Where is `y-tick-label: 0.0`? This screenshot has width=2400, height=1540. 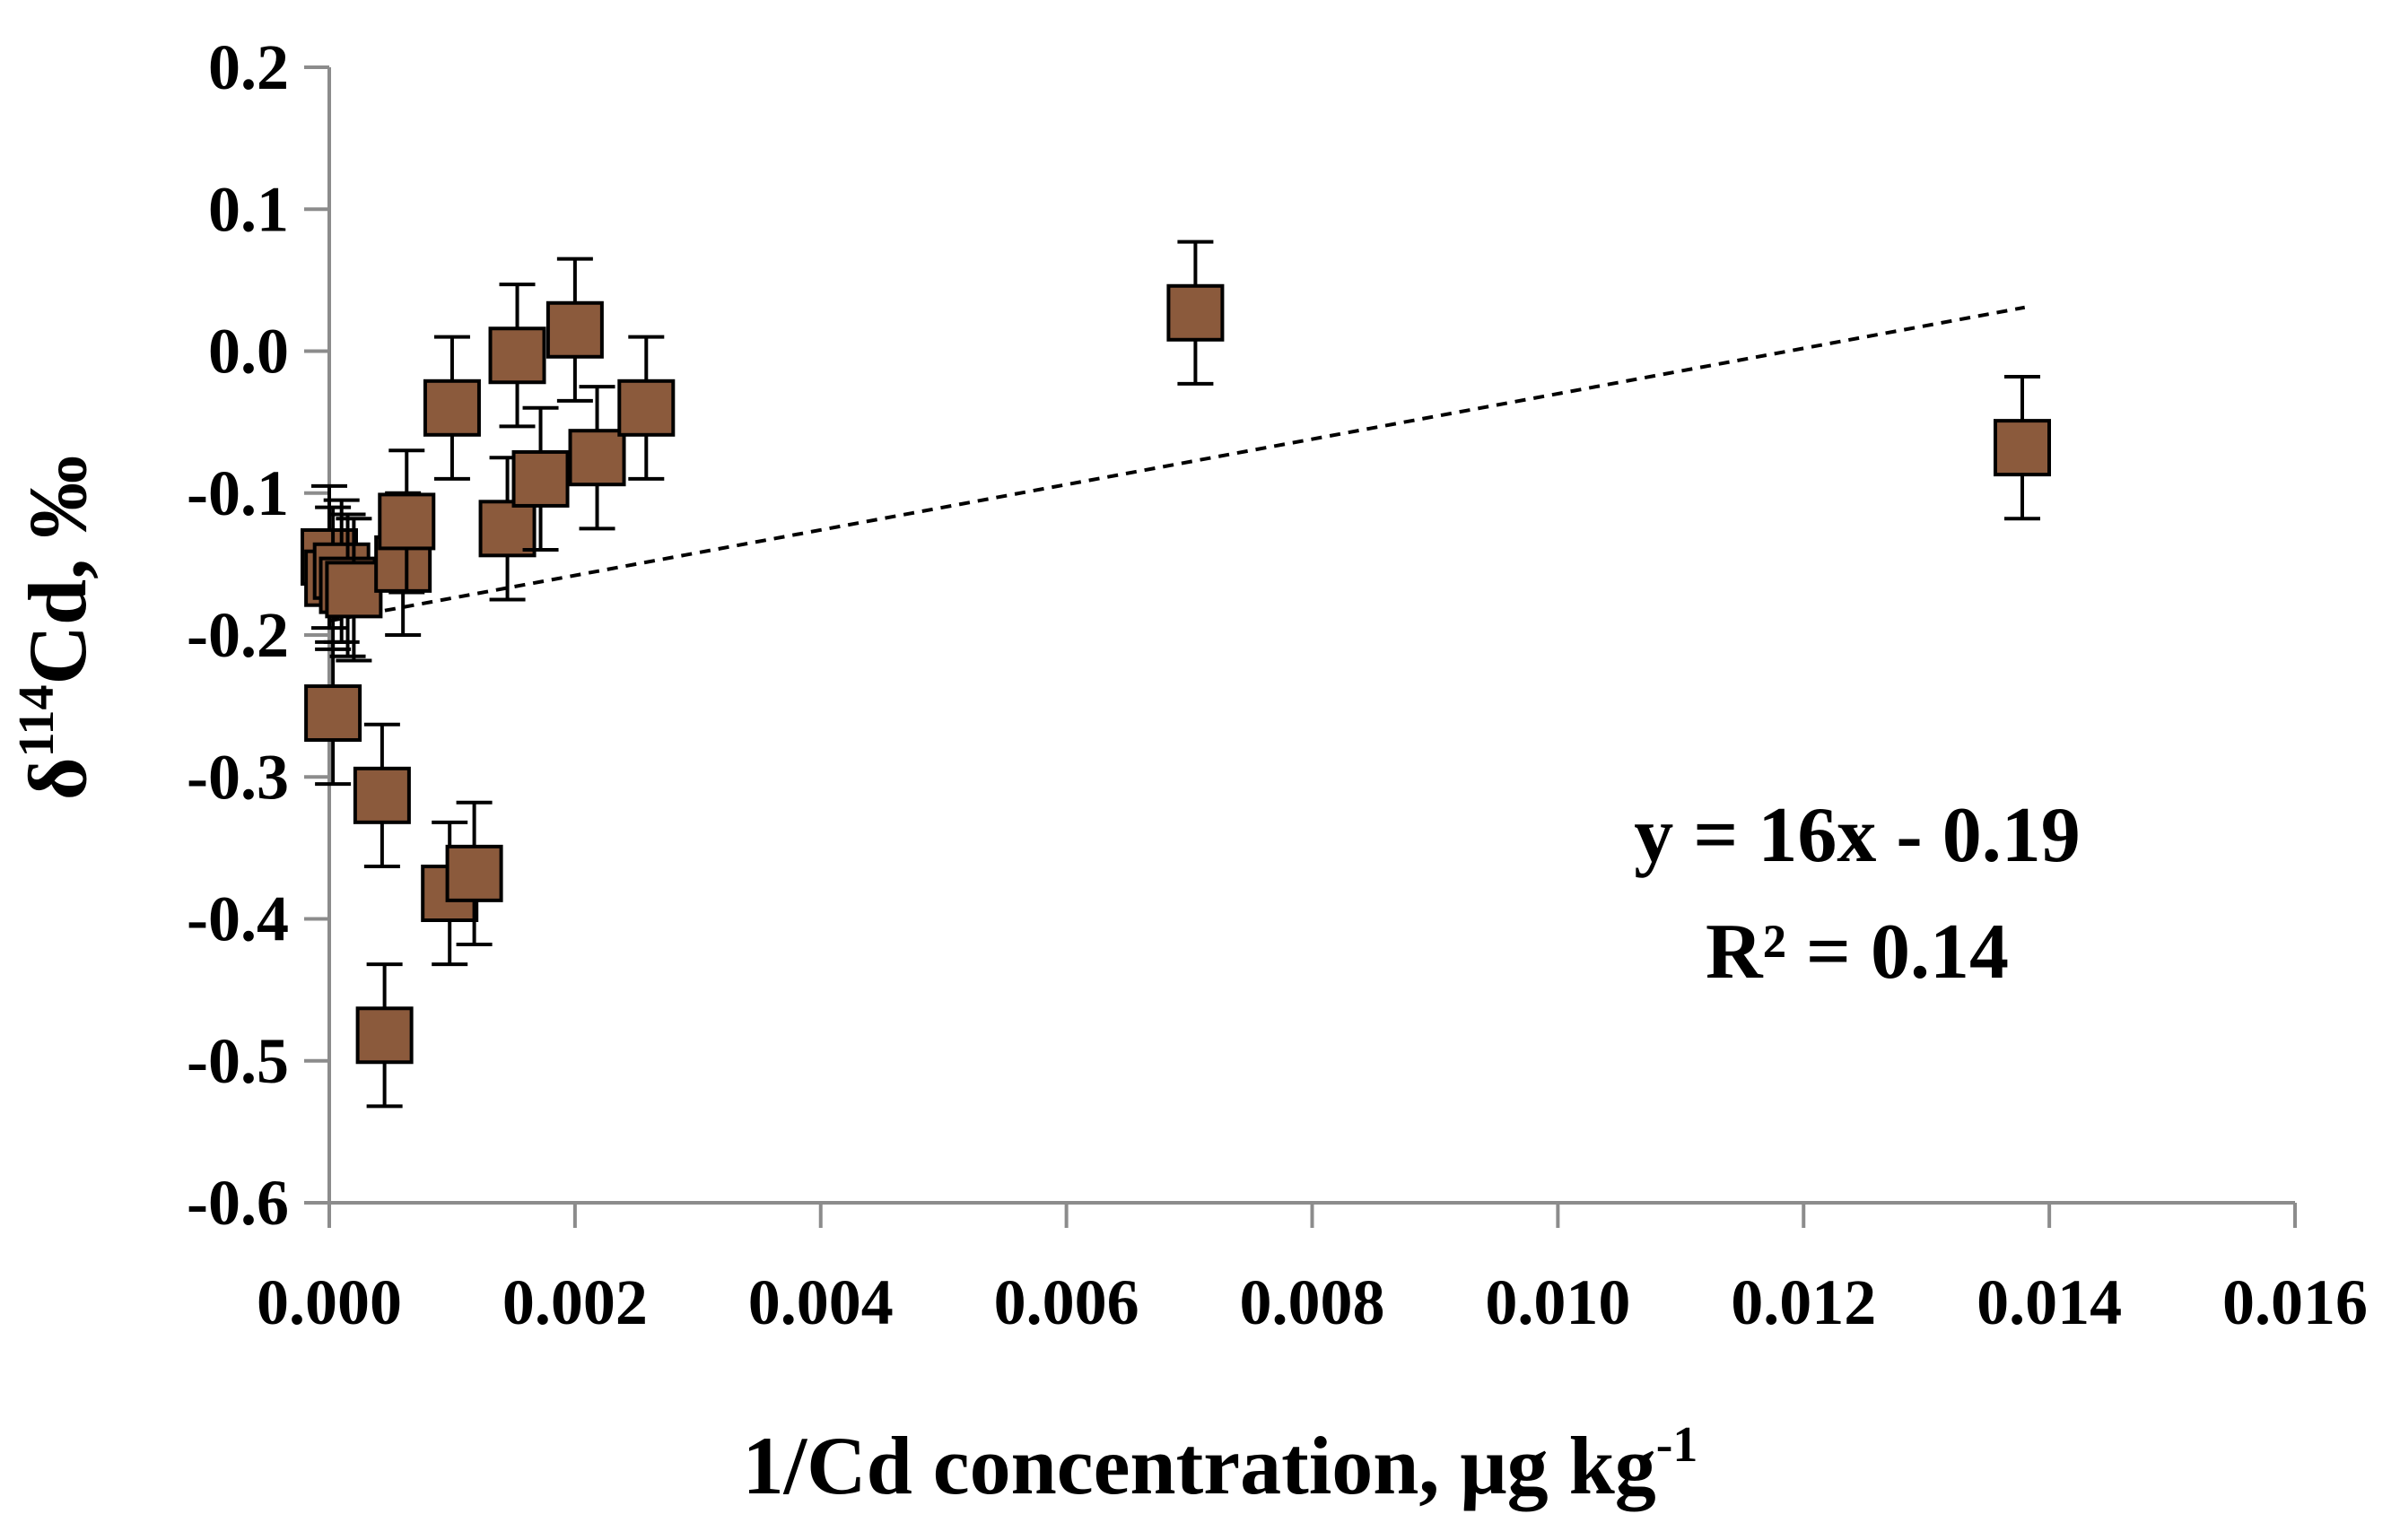
y-tick-label: 0.0 is located at coordinates (248, 351).